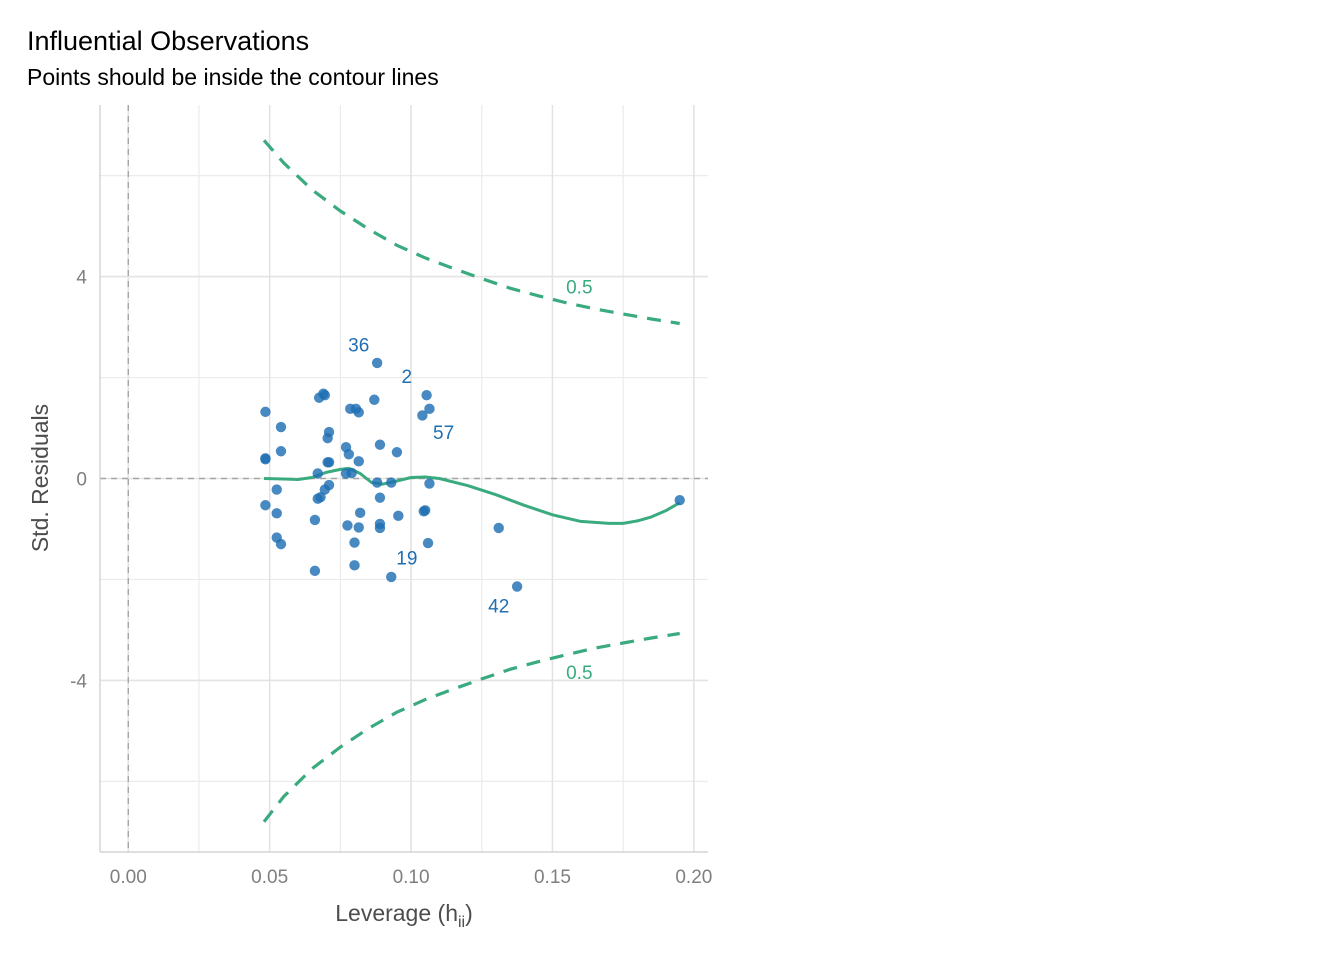 The image size is (1344, 960). What do you see at coordinates (471, 232) in the screenshot?
I see `contour-line-upper` at bounding box center [471, 232].